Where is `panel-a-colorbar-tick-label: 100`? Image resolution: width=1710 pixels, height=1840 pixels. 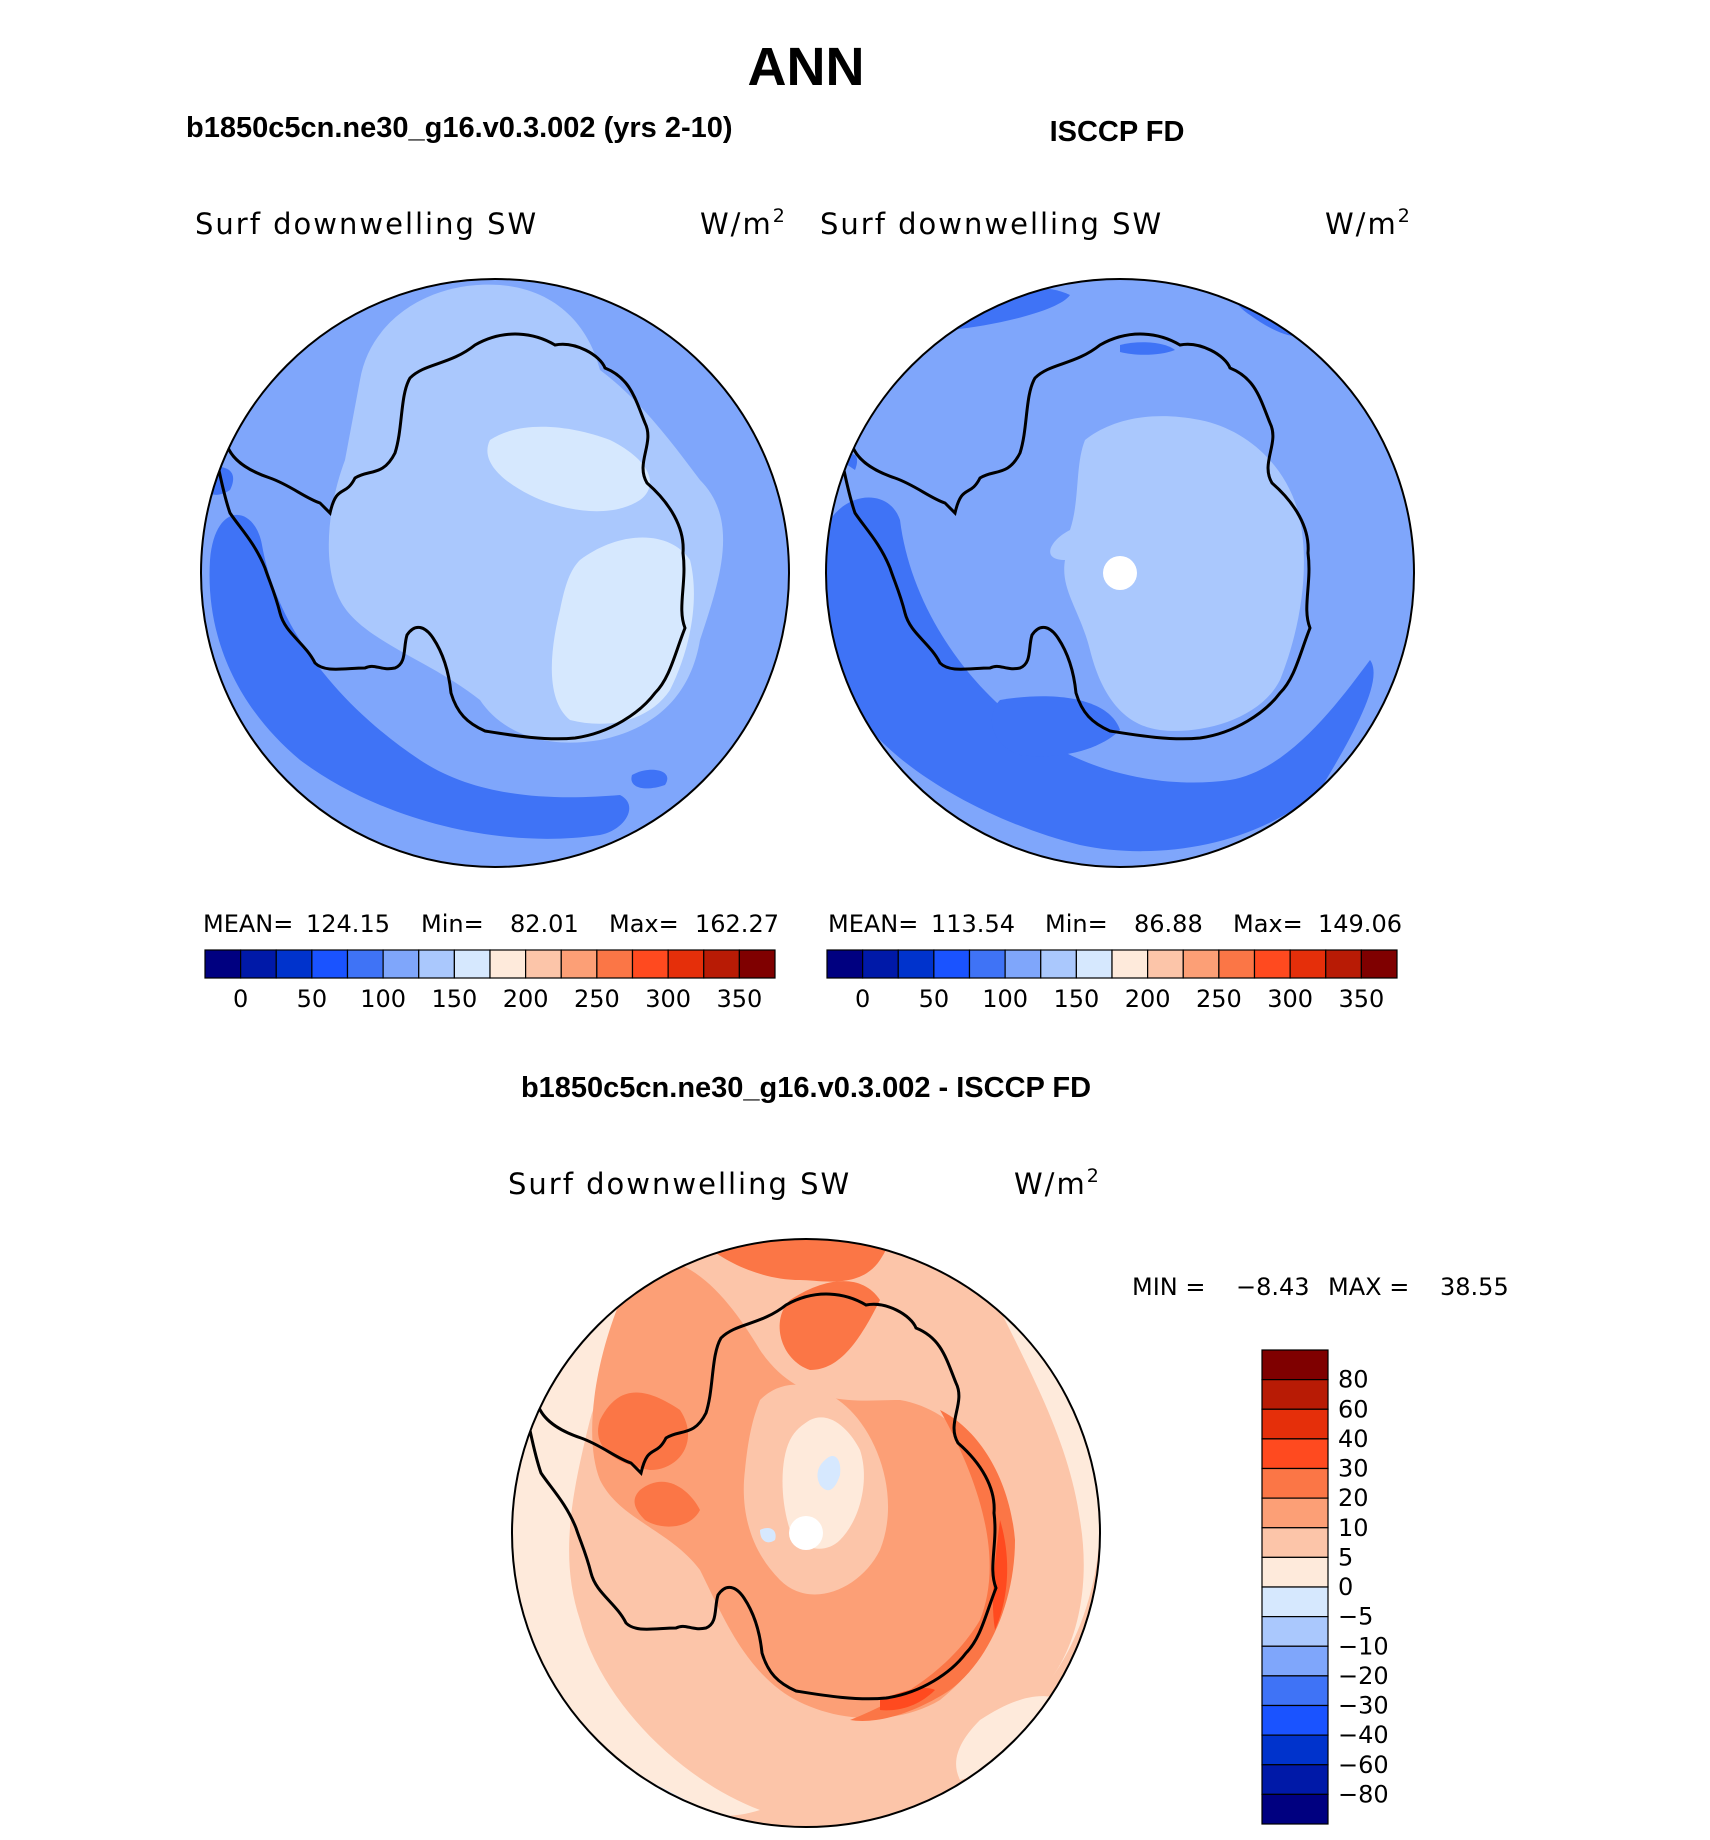 panel-a-colorbar-tick-label: 100 is located at coordinates (383, 999).